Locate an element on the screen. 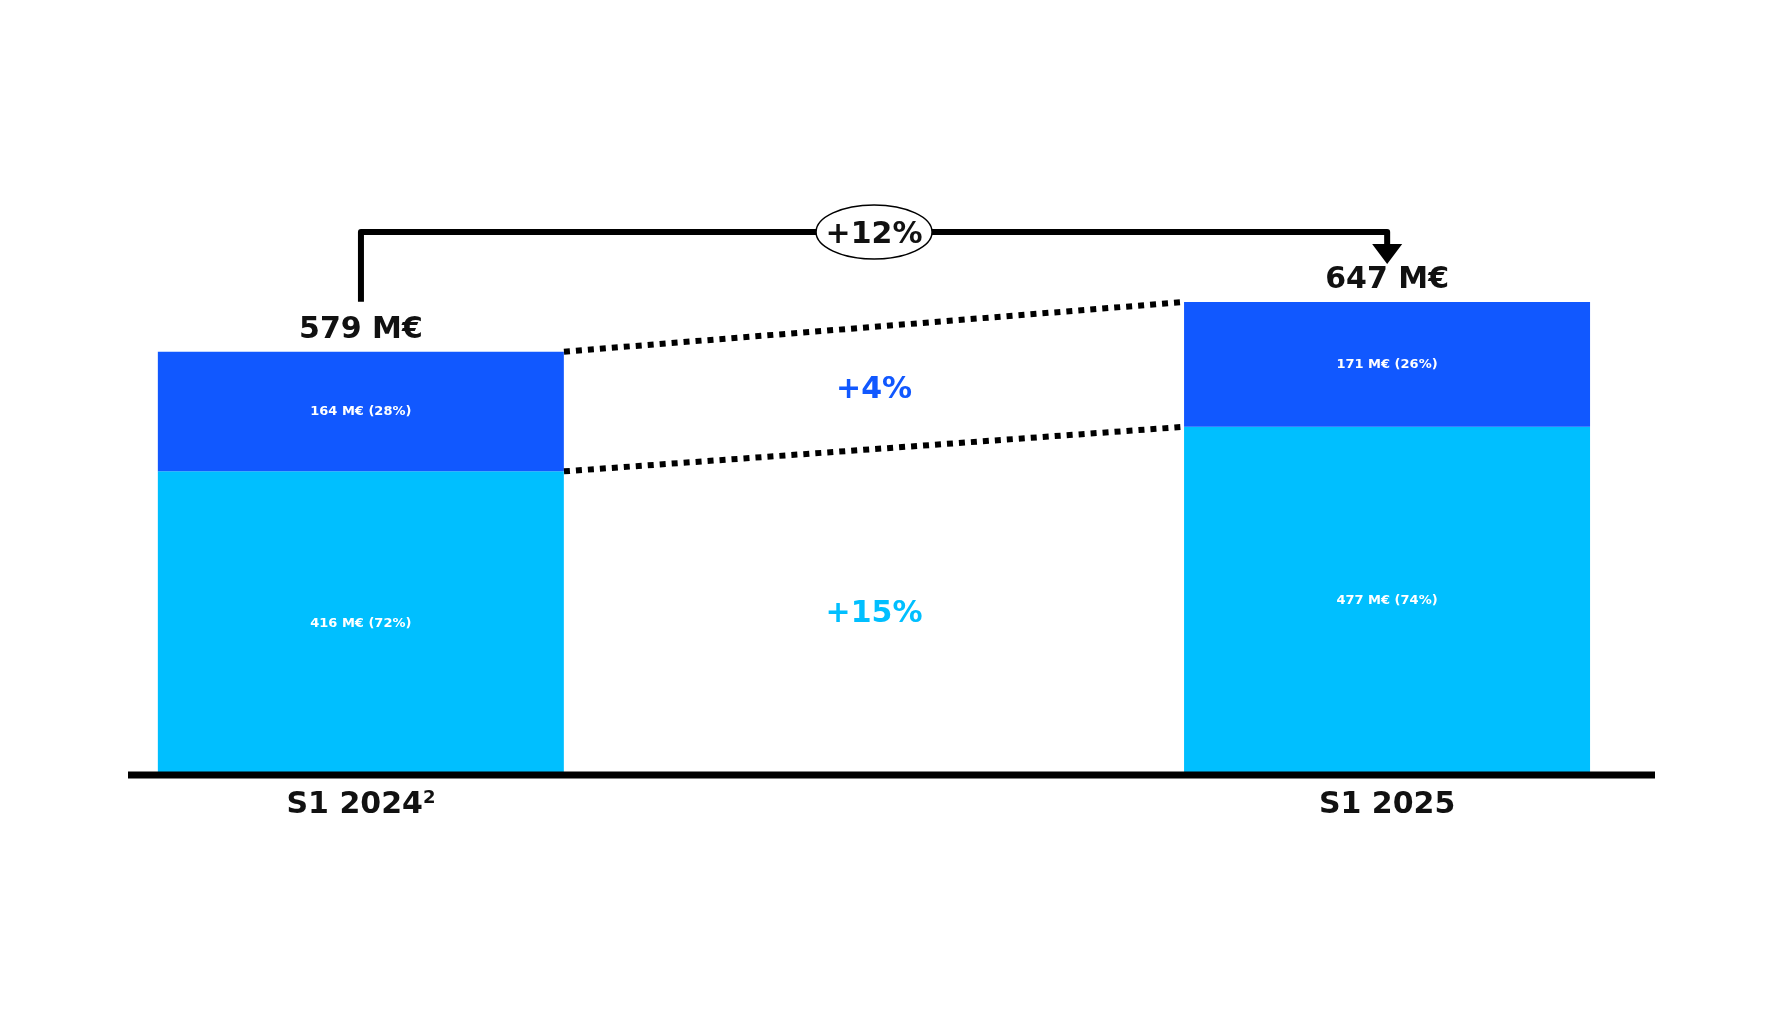  data-label: 171 M€ (26%) is located at coordinates (1387, 363).